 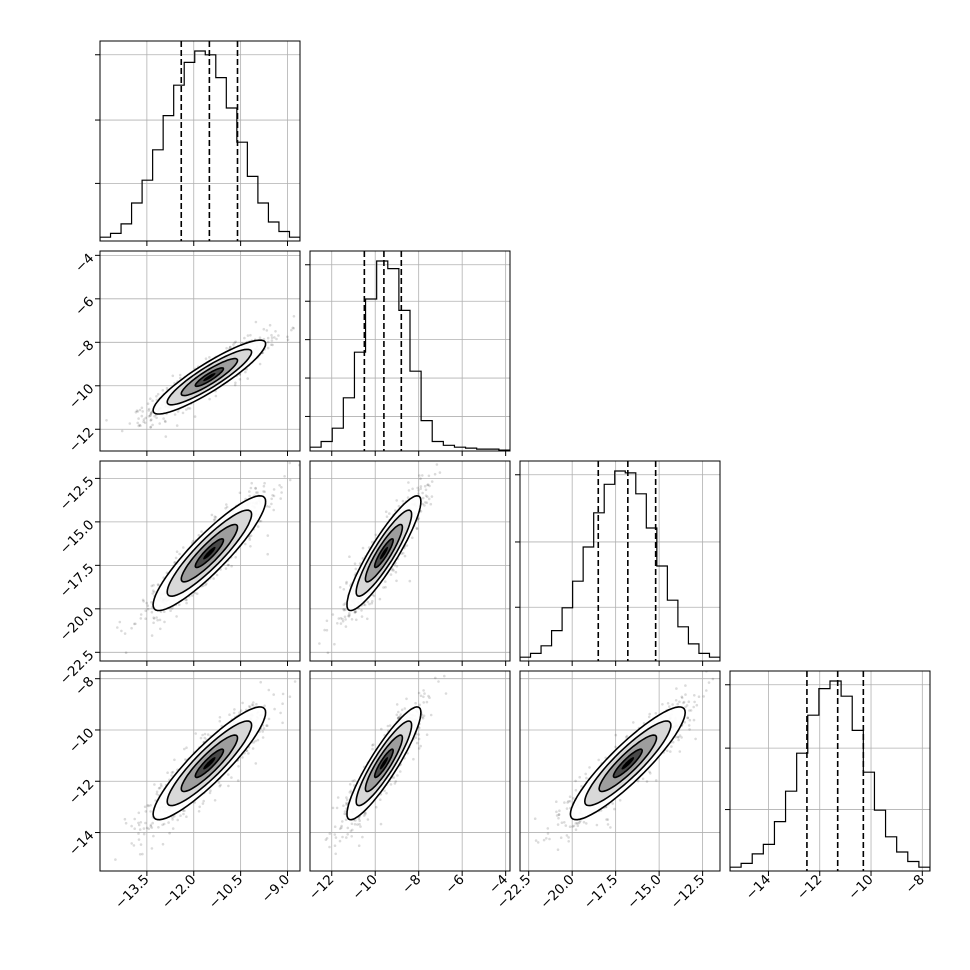 I want to click on scatter-panel-4-3: −22.5 −20.0 −17.5 −15.0 −12.5, so click(x=607, y=791).